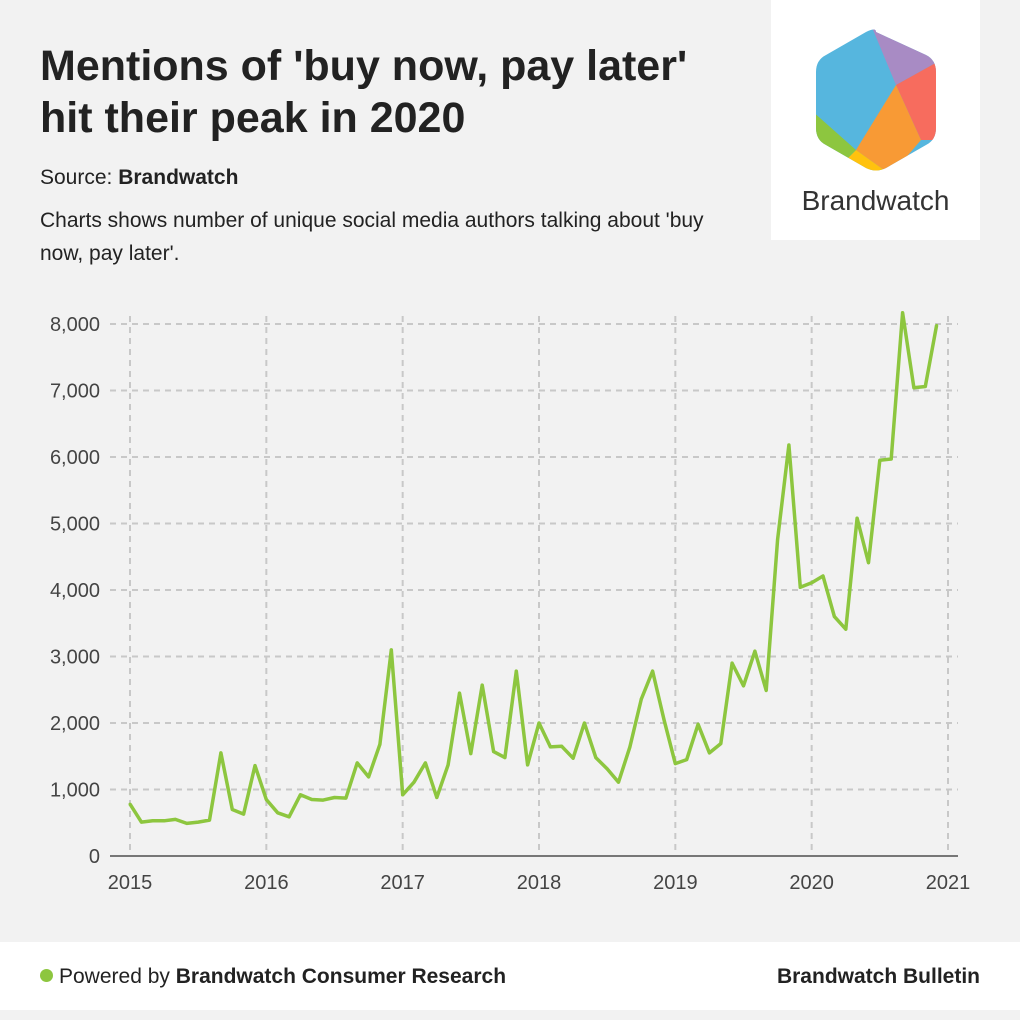  Describe the element at coordinates (75, 458) in the screenshot. I see `y-tick-label: 6,000` at that location.